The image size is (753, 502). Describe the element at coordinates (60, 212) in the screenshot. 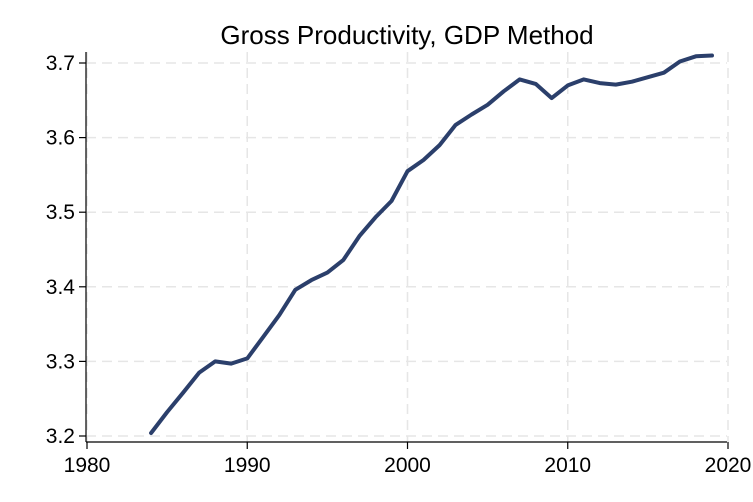

I see `y-tick-label: 3.5` at that location.